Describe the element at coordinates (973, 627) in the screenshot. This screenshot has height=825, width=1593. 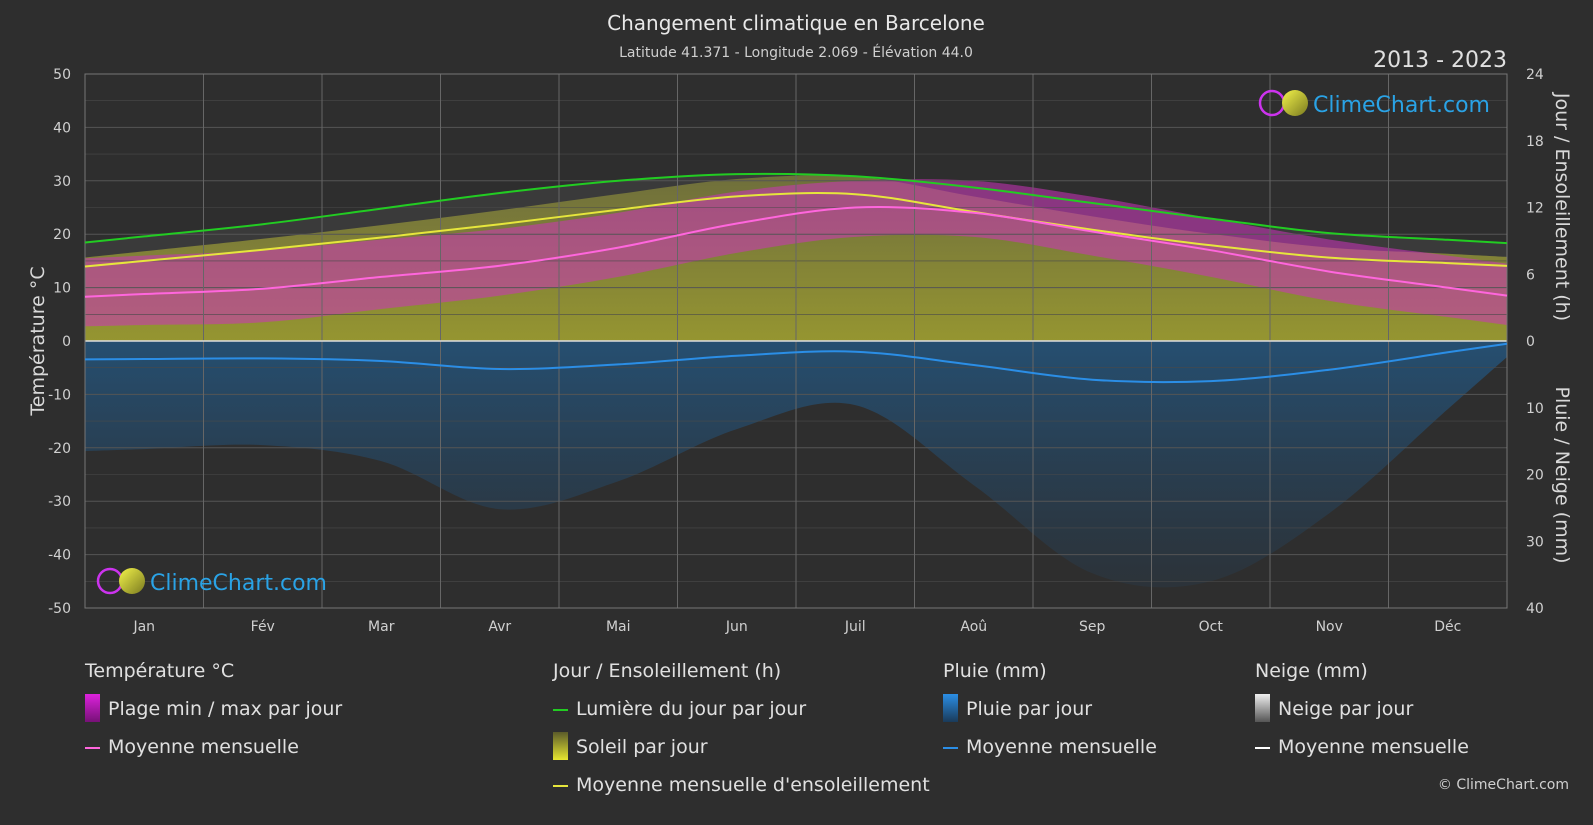
I see `x-tick-label: Aoû` at that location.